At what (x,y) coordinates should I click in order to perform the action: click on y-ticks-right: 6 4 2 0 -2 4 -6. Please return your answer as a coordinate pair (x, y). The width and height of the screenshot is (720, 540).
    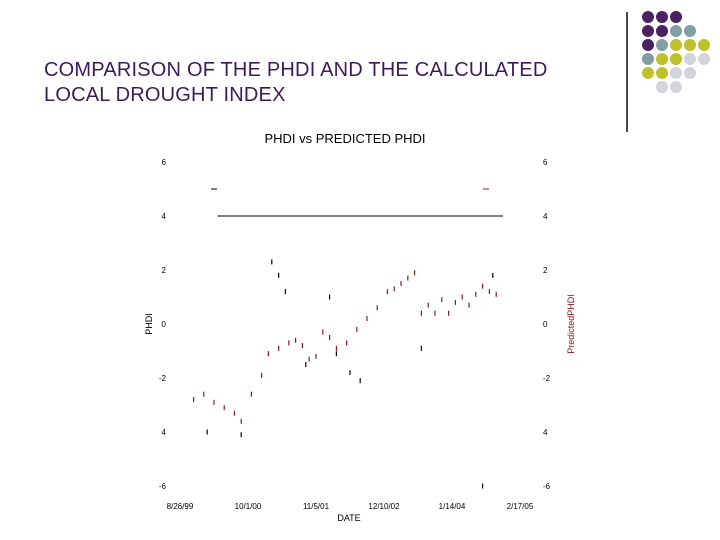
    Looking at the image, I should click on (547, 324).